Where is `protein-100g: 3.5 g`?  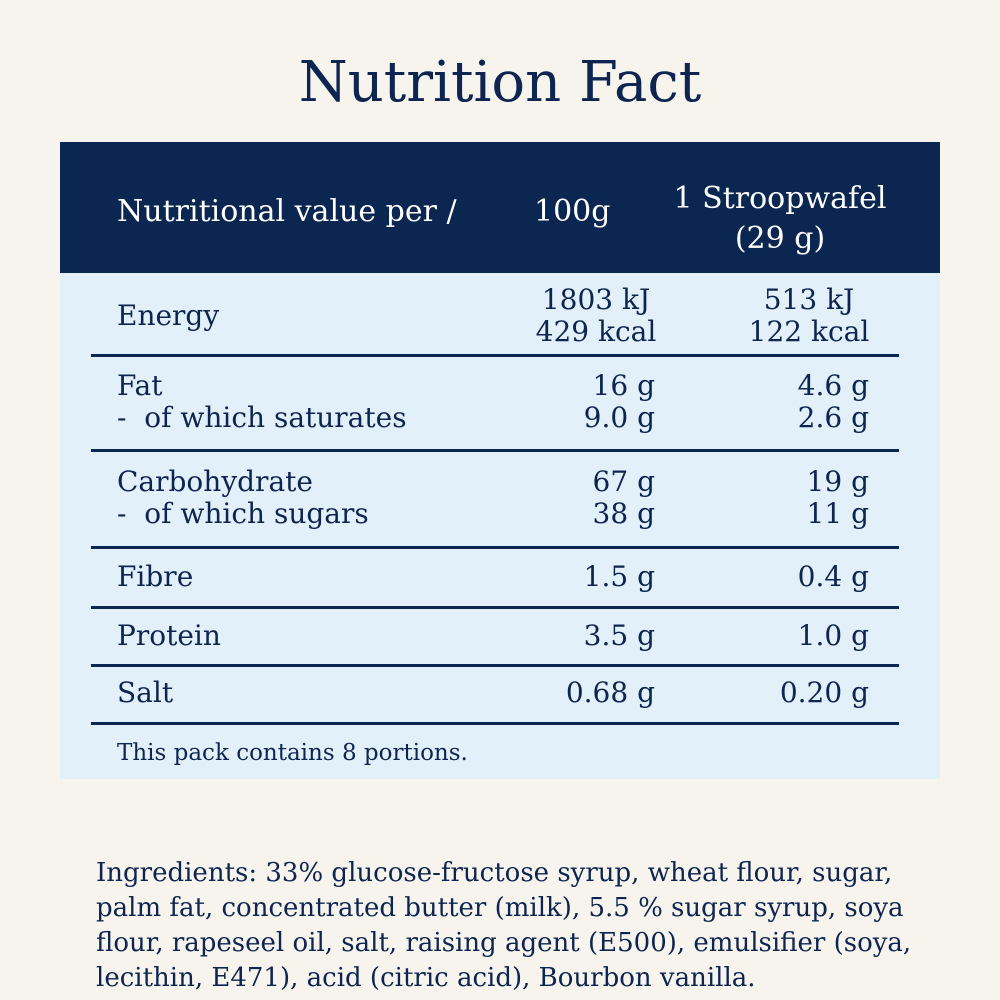 protein-100g: 3.5 g is located at coordinates (619, 635).